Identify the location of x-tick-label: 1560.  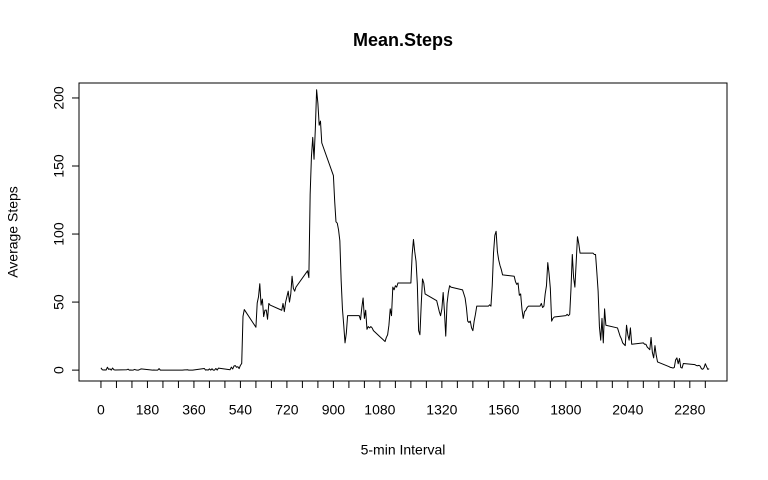
(503, 410).